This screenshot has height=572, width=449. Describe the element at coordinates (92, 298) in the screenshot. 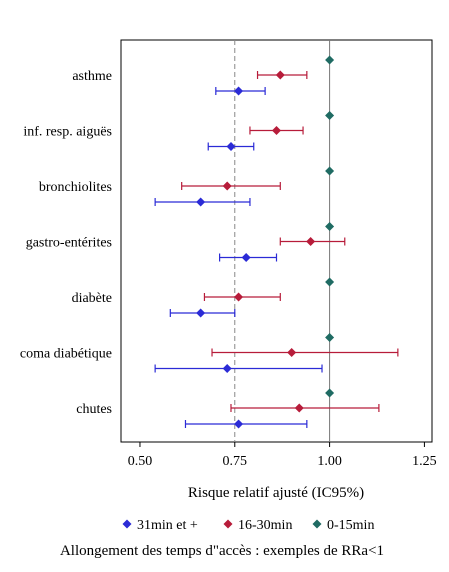

I see `category-label: diabète` at that location.